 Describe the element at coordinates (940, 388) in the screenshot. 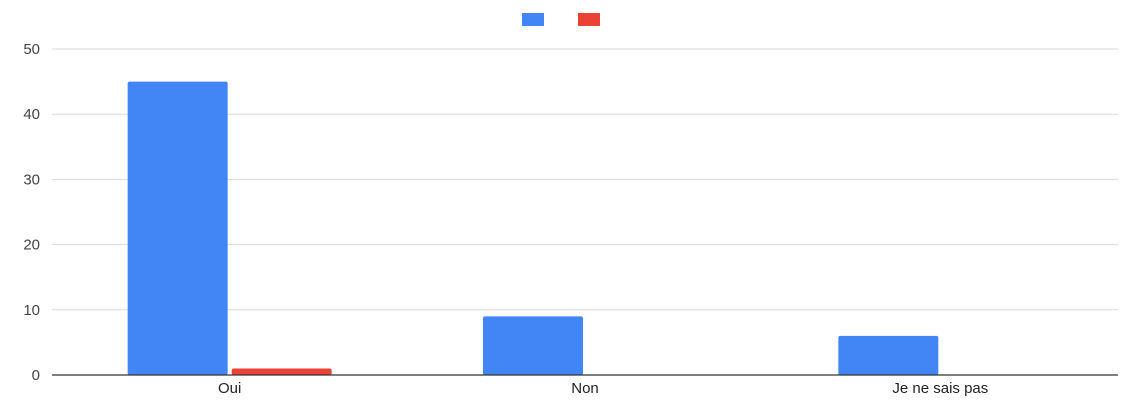

I see `x-category-label: Je ne sais pas` at that location.